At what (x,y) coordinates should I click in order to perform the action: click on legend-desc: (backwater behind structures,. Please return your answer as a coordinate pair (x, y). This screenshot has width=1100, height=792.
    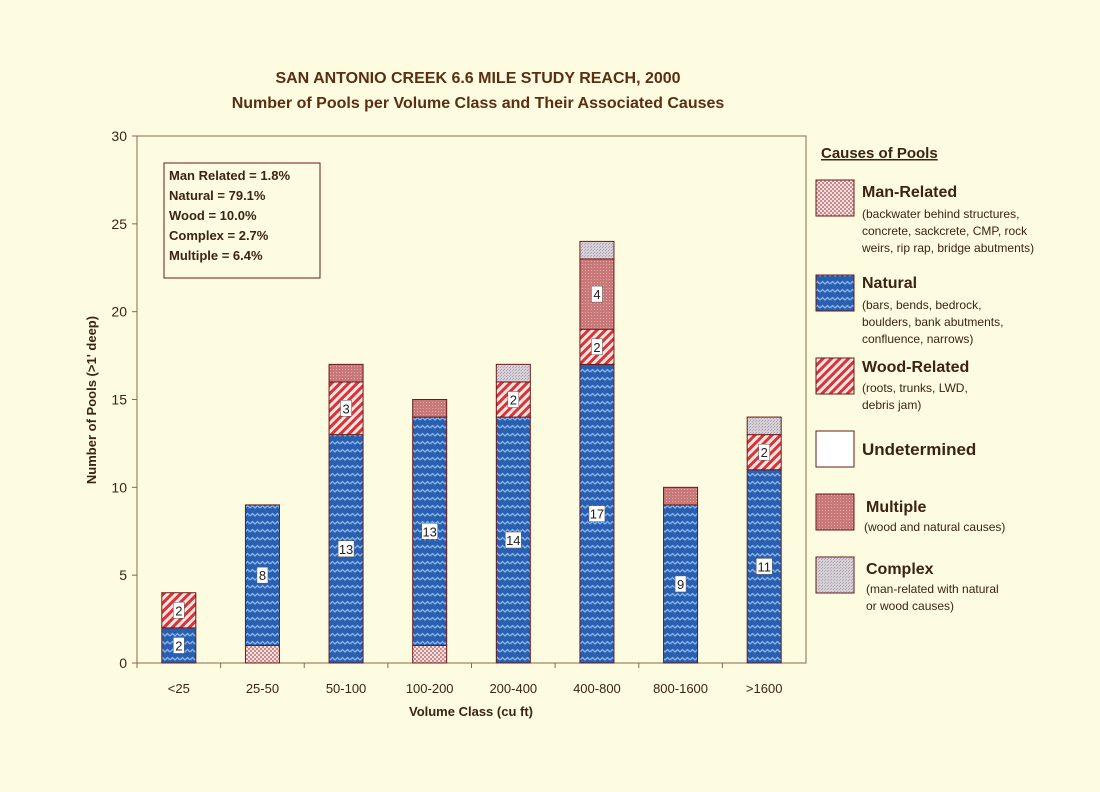
    Looking at the image, I should click on (940, 214).